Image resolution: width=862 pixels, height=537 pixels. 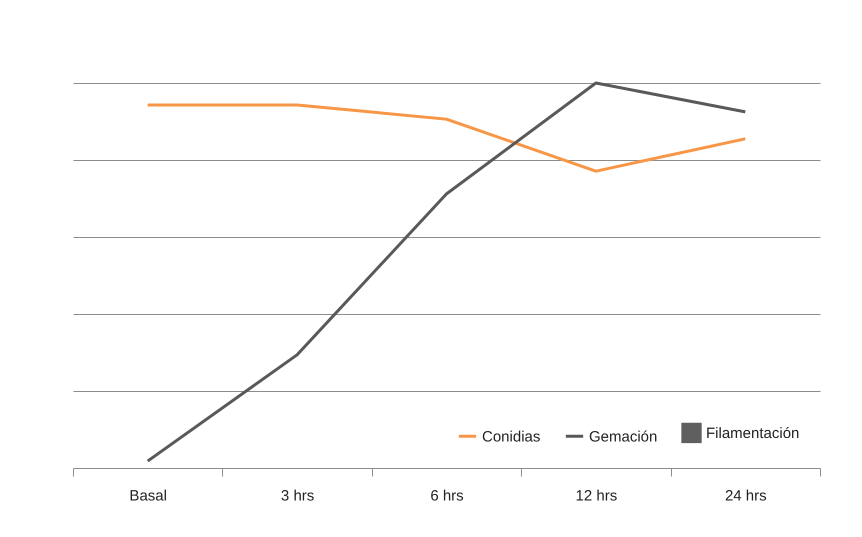 What do you see at coordinates (297, 496) in the screenshot?
I see `x-tick-label: 3 hrs` at bounding box center [297, 496].